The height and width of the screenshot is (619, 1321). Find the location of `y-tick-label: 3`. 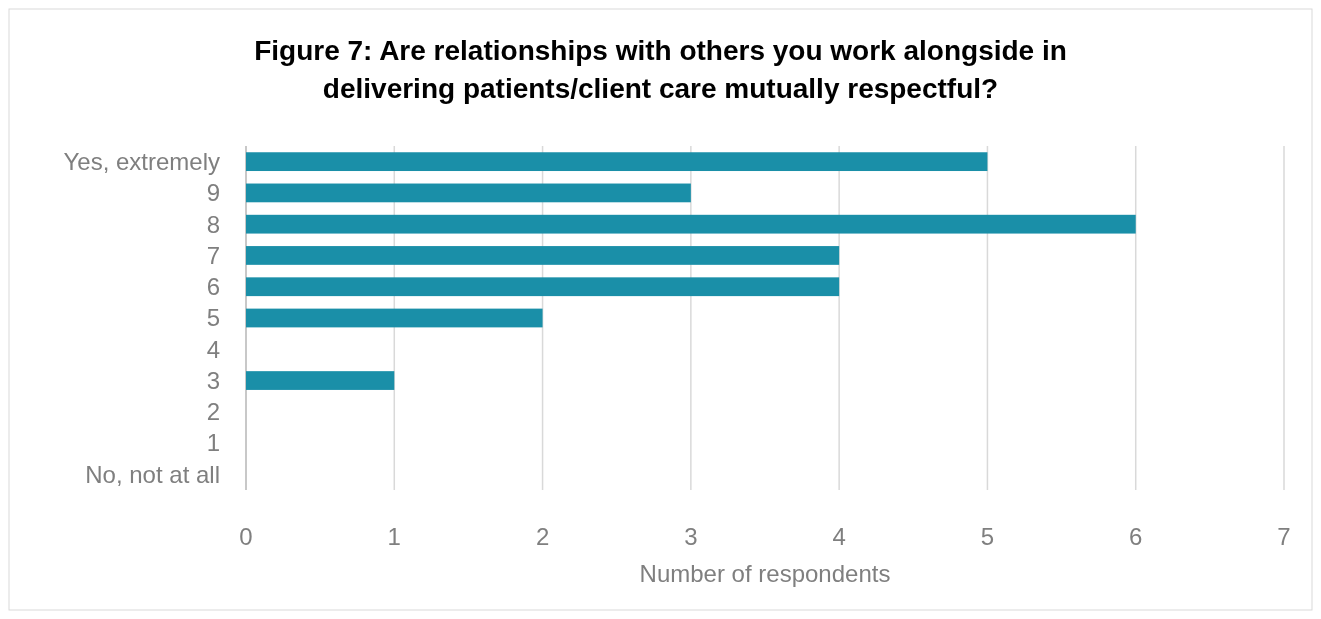

y-tick-label: 3 is located at coordinates (213, 380).